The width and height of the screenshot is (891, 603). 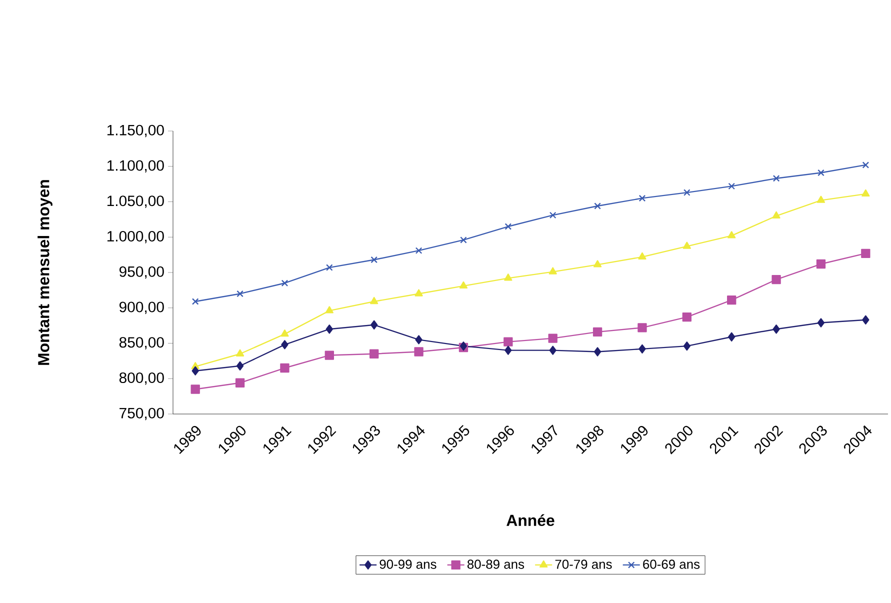 I want to click on y-axis-title: Montant mensuel moyen, so click(x=45, y=272).